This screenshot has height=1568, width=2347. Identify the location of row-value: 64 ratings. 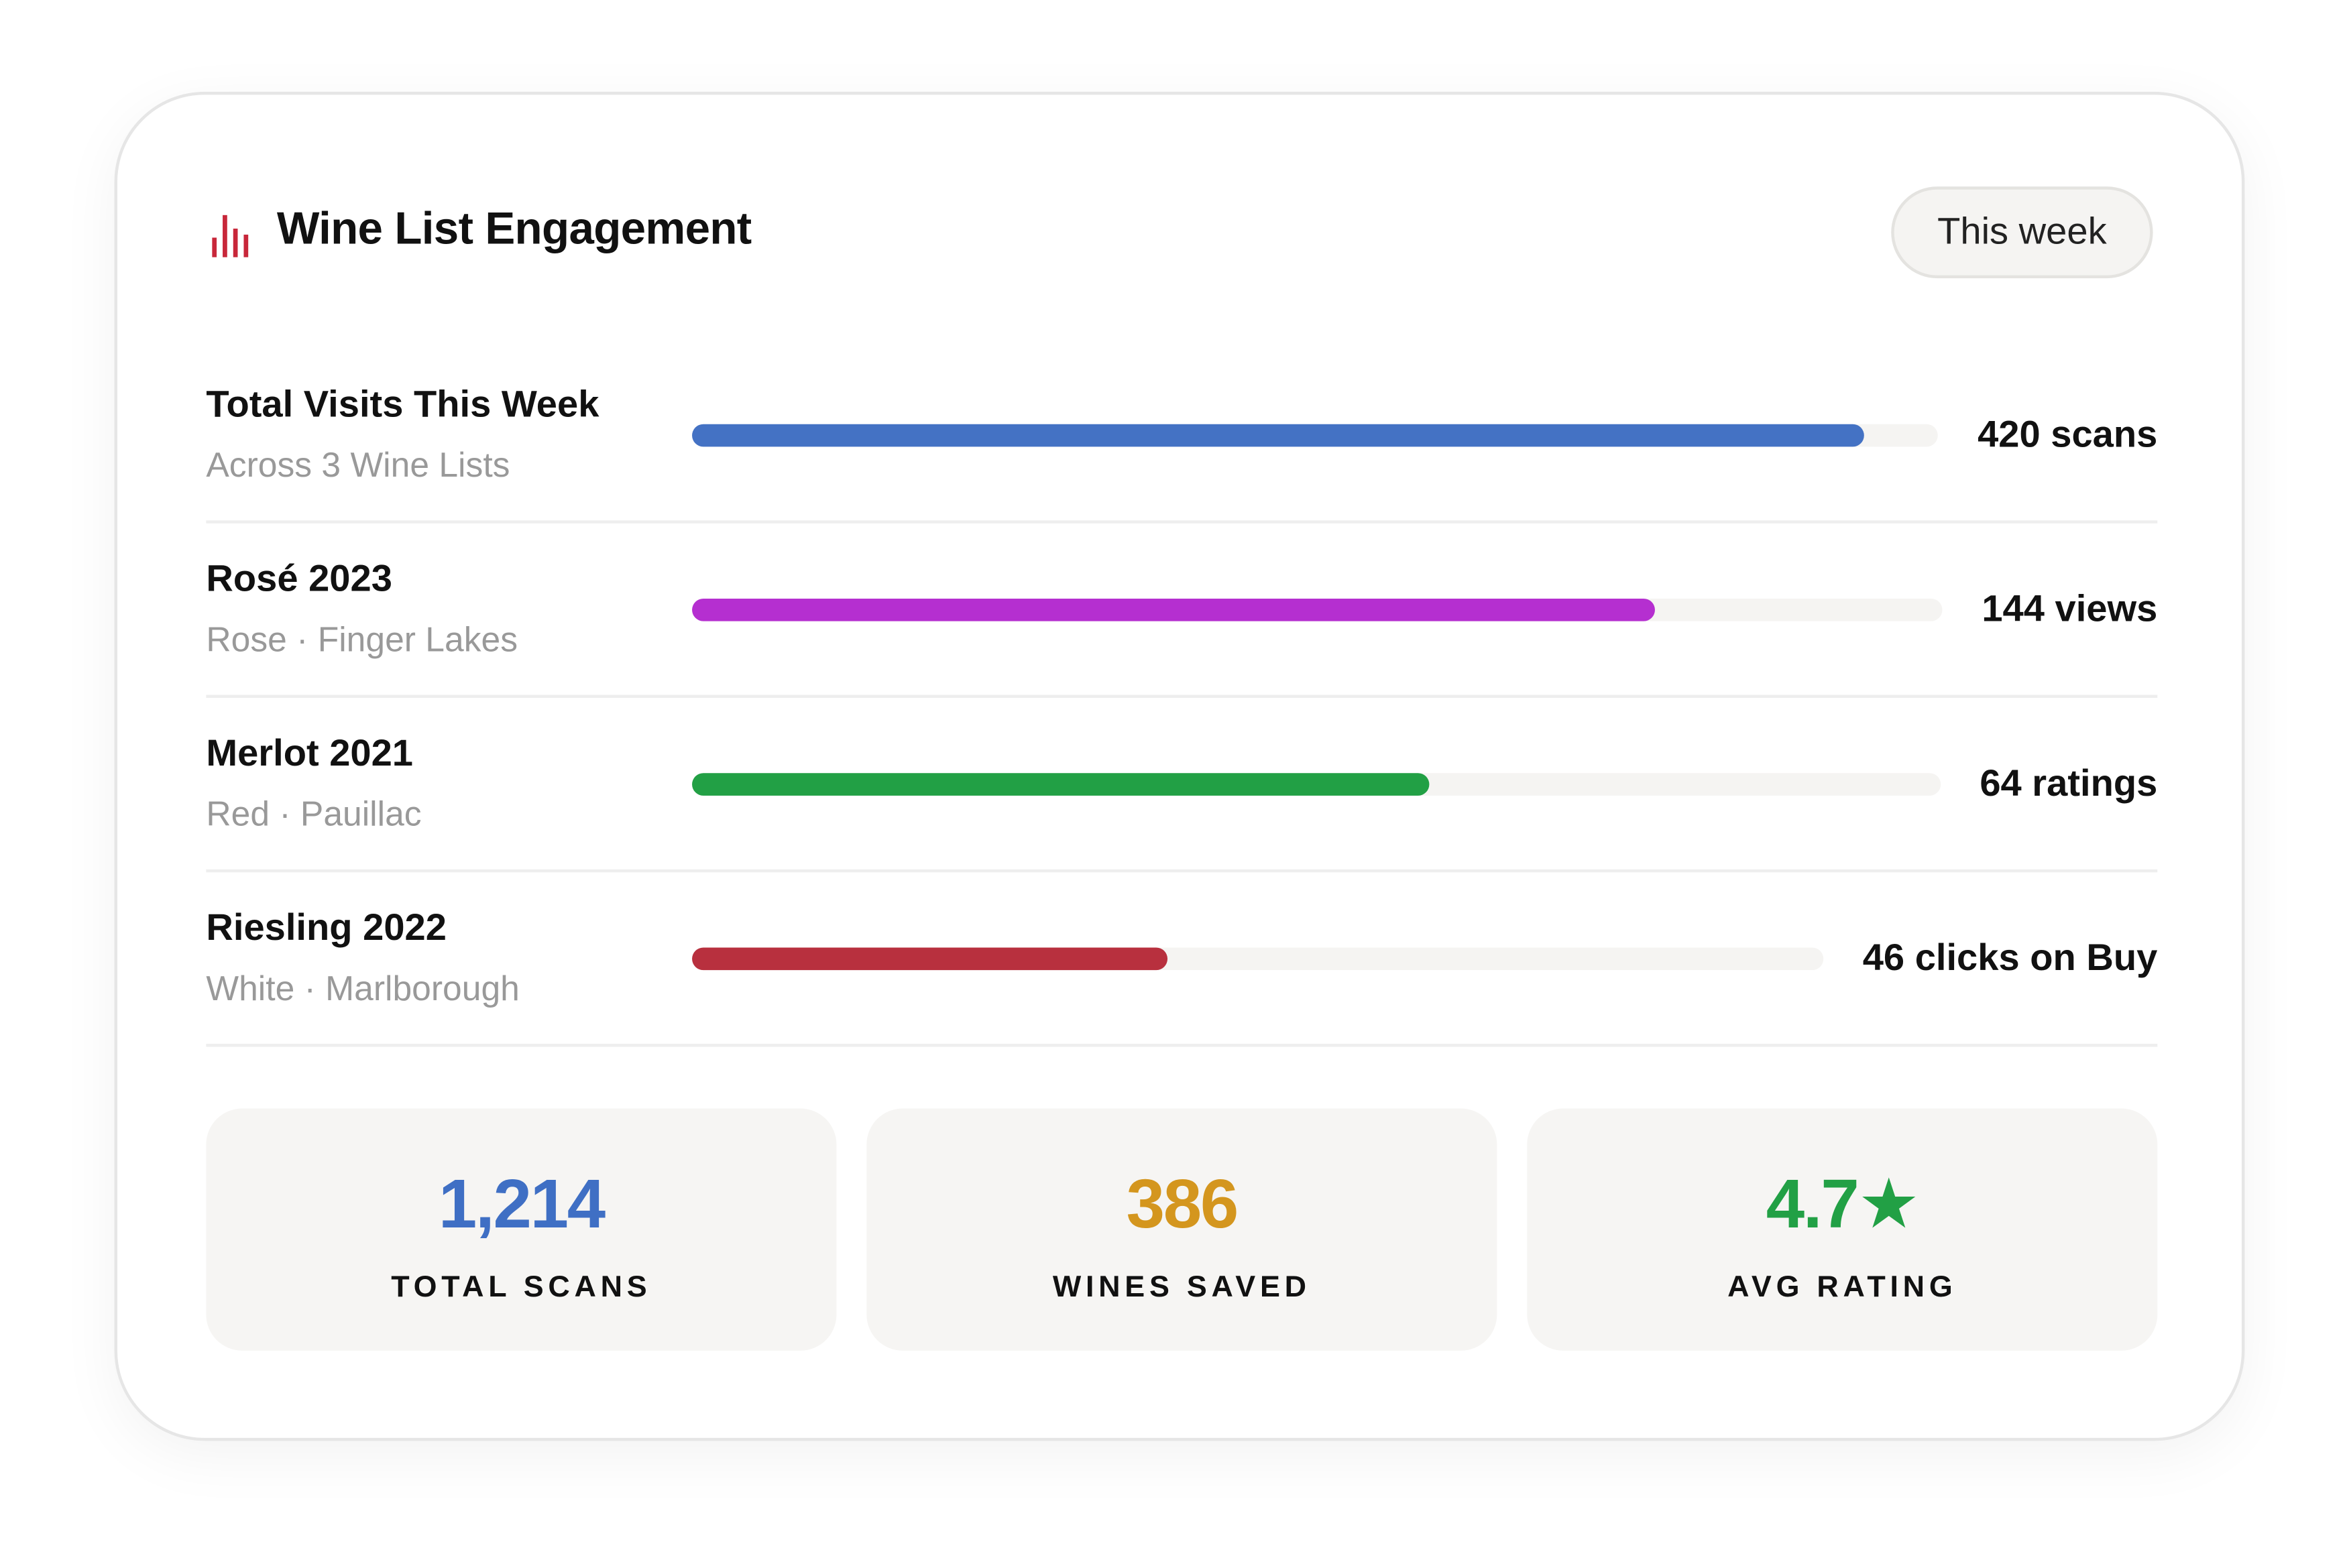
(2069, 783).